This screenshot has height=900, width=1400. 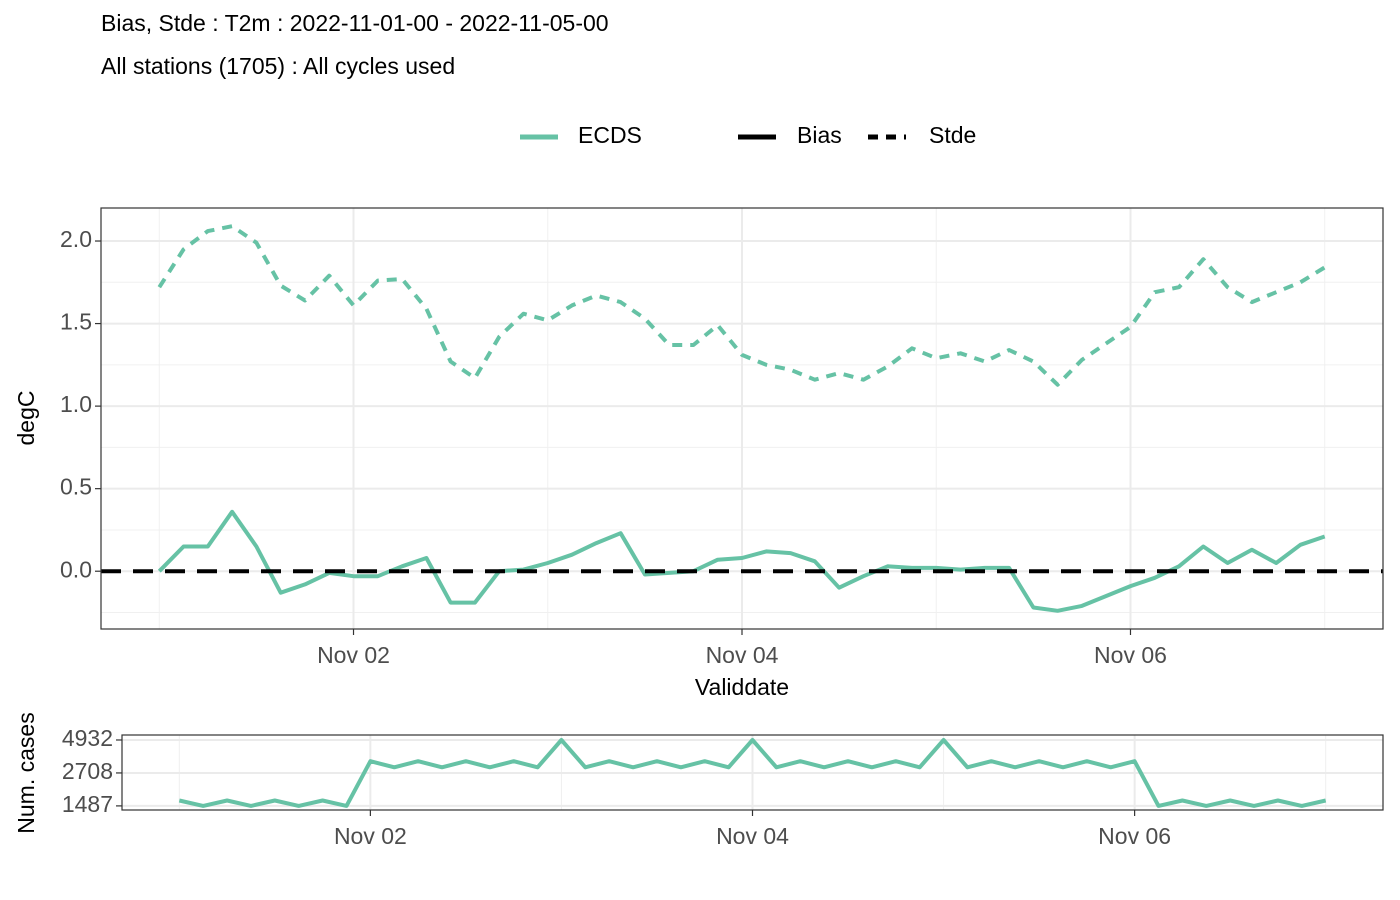 I want to click on y-tick-label: 1.0, so click(x=76, y=404).